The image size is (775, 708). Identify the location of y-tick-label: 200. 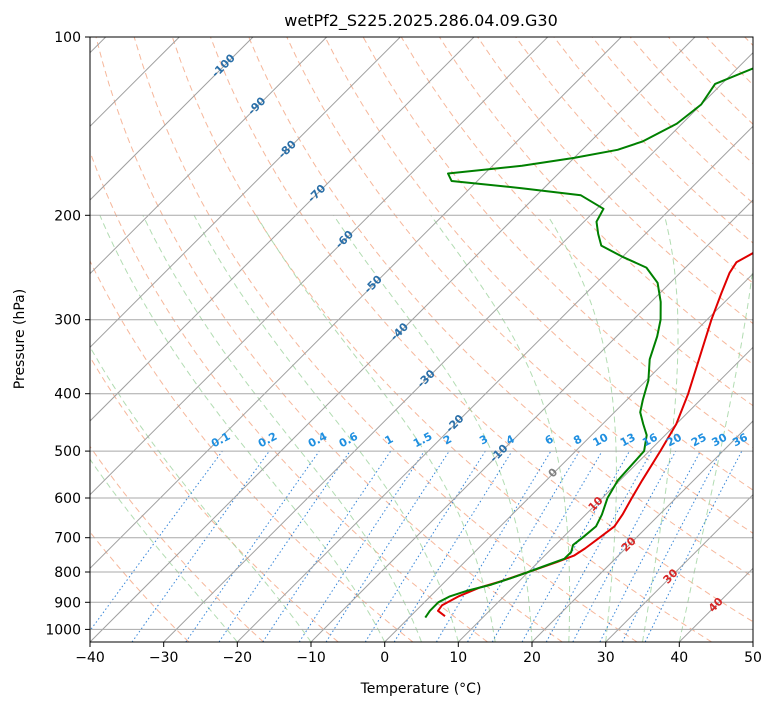
(67, 216).